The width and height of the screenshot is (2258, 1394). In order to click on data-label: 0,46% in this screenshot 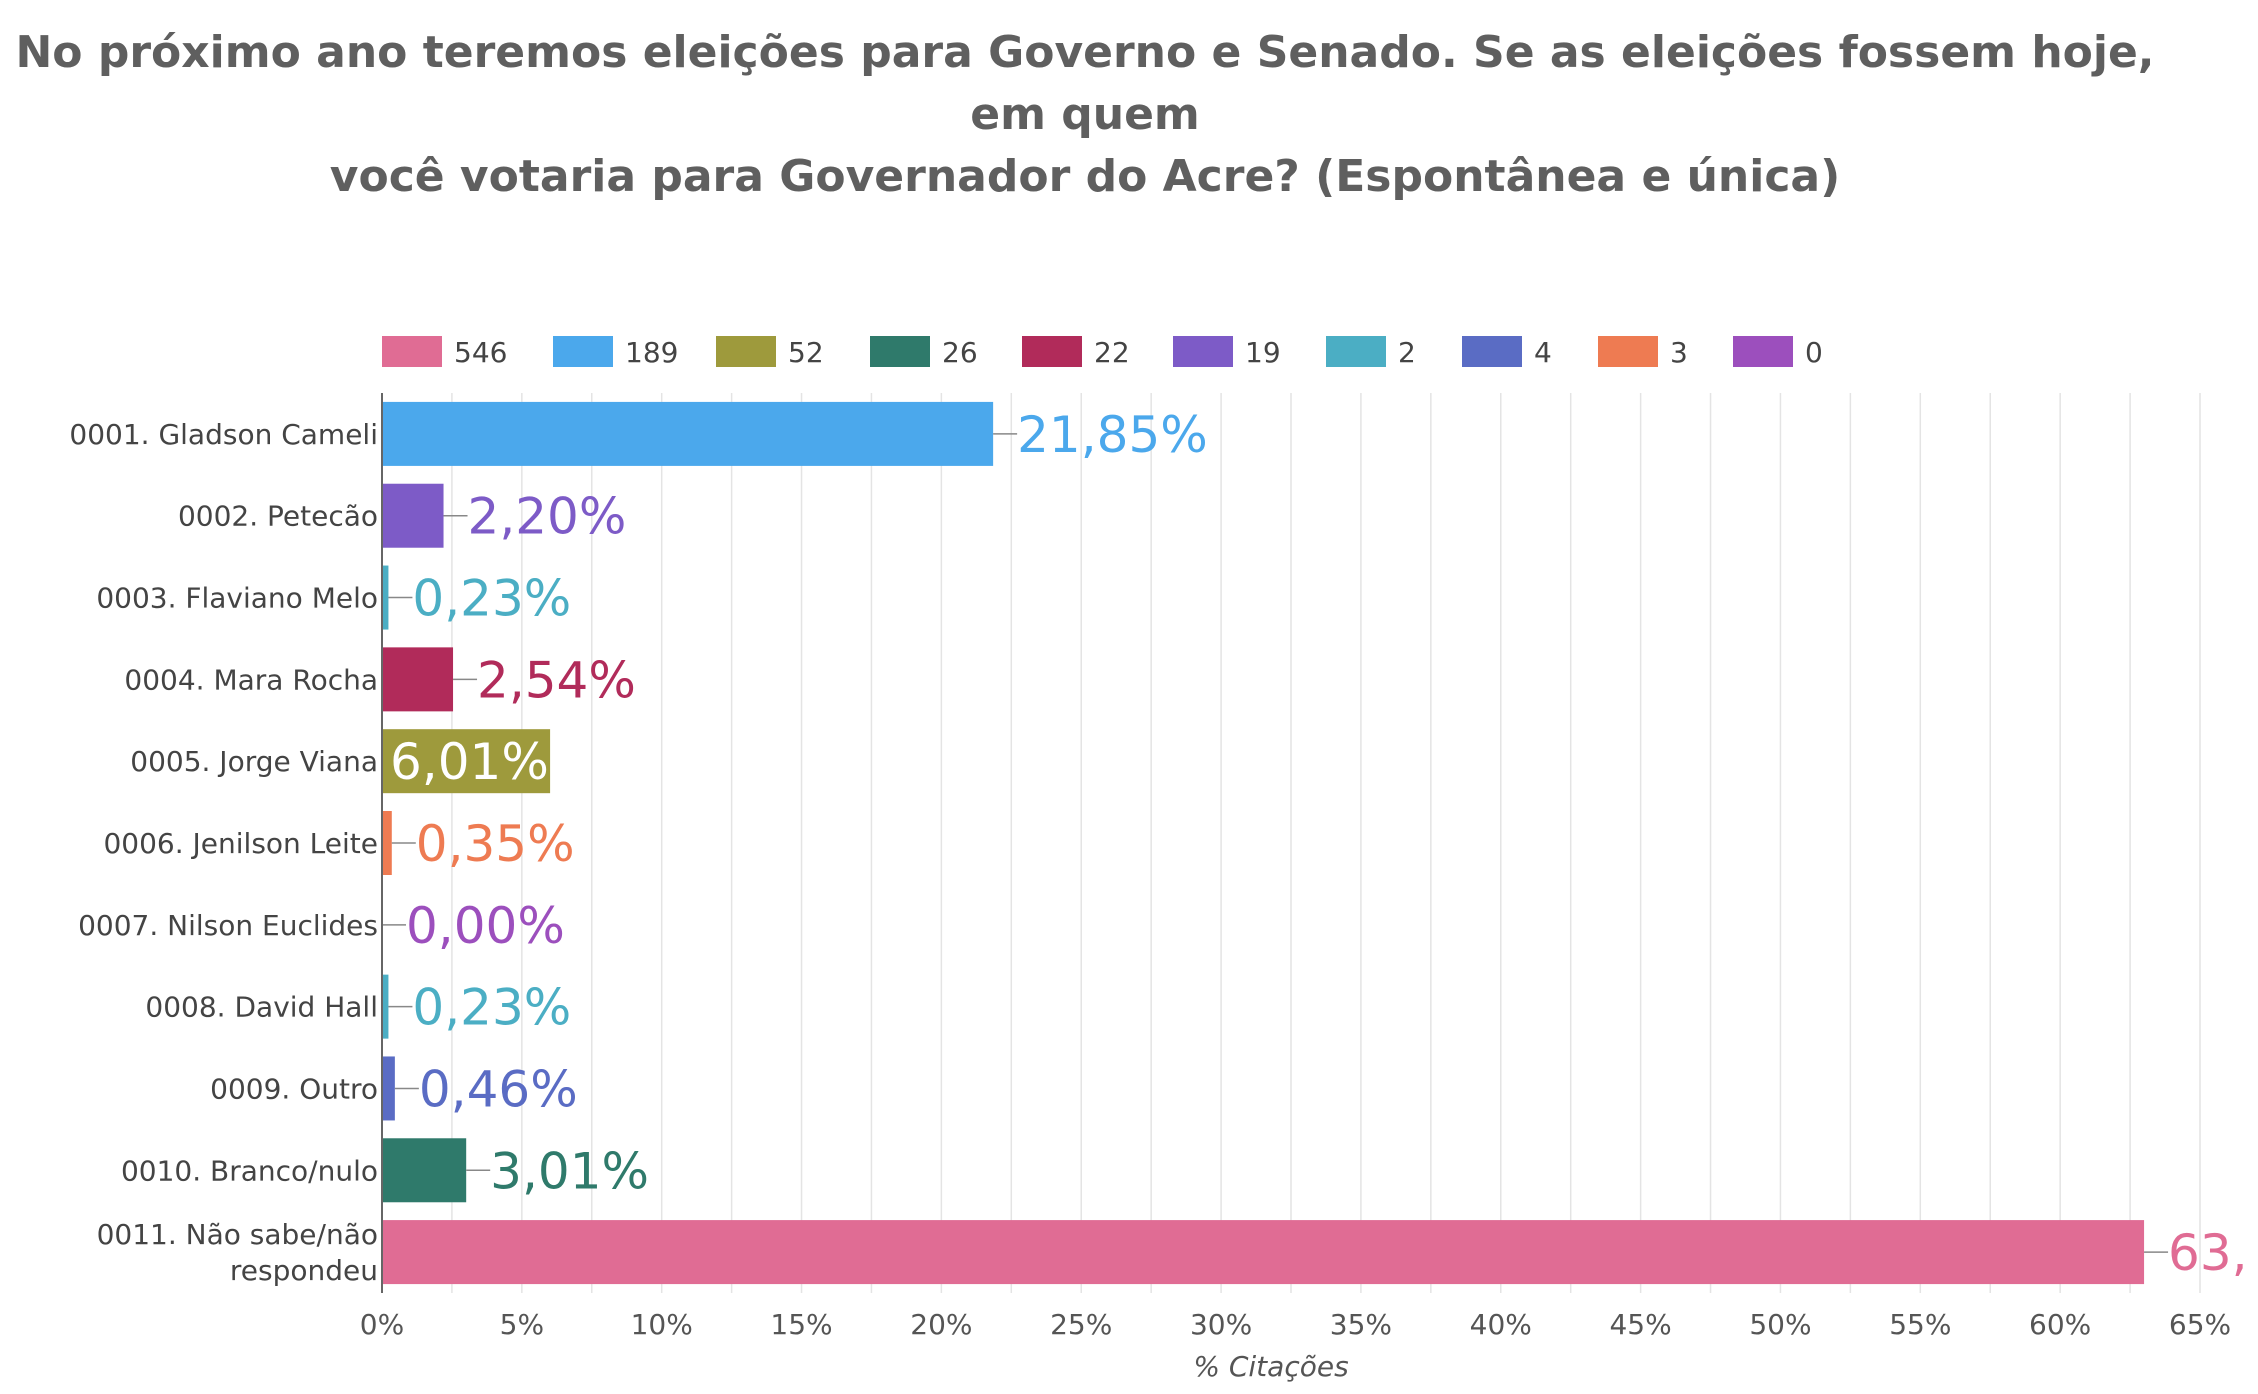, I will do `click(498, 1089)`.